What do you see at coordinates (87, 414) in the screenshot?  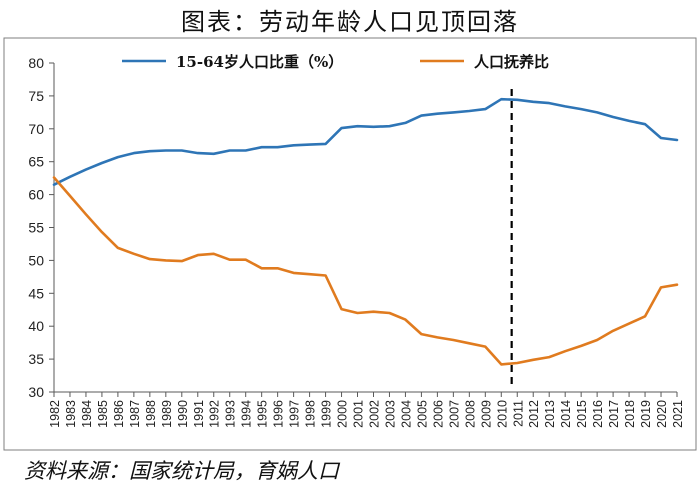 I see `x-tick-label: 1984` at bounding box center [87, 414].